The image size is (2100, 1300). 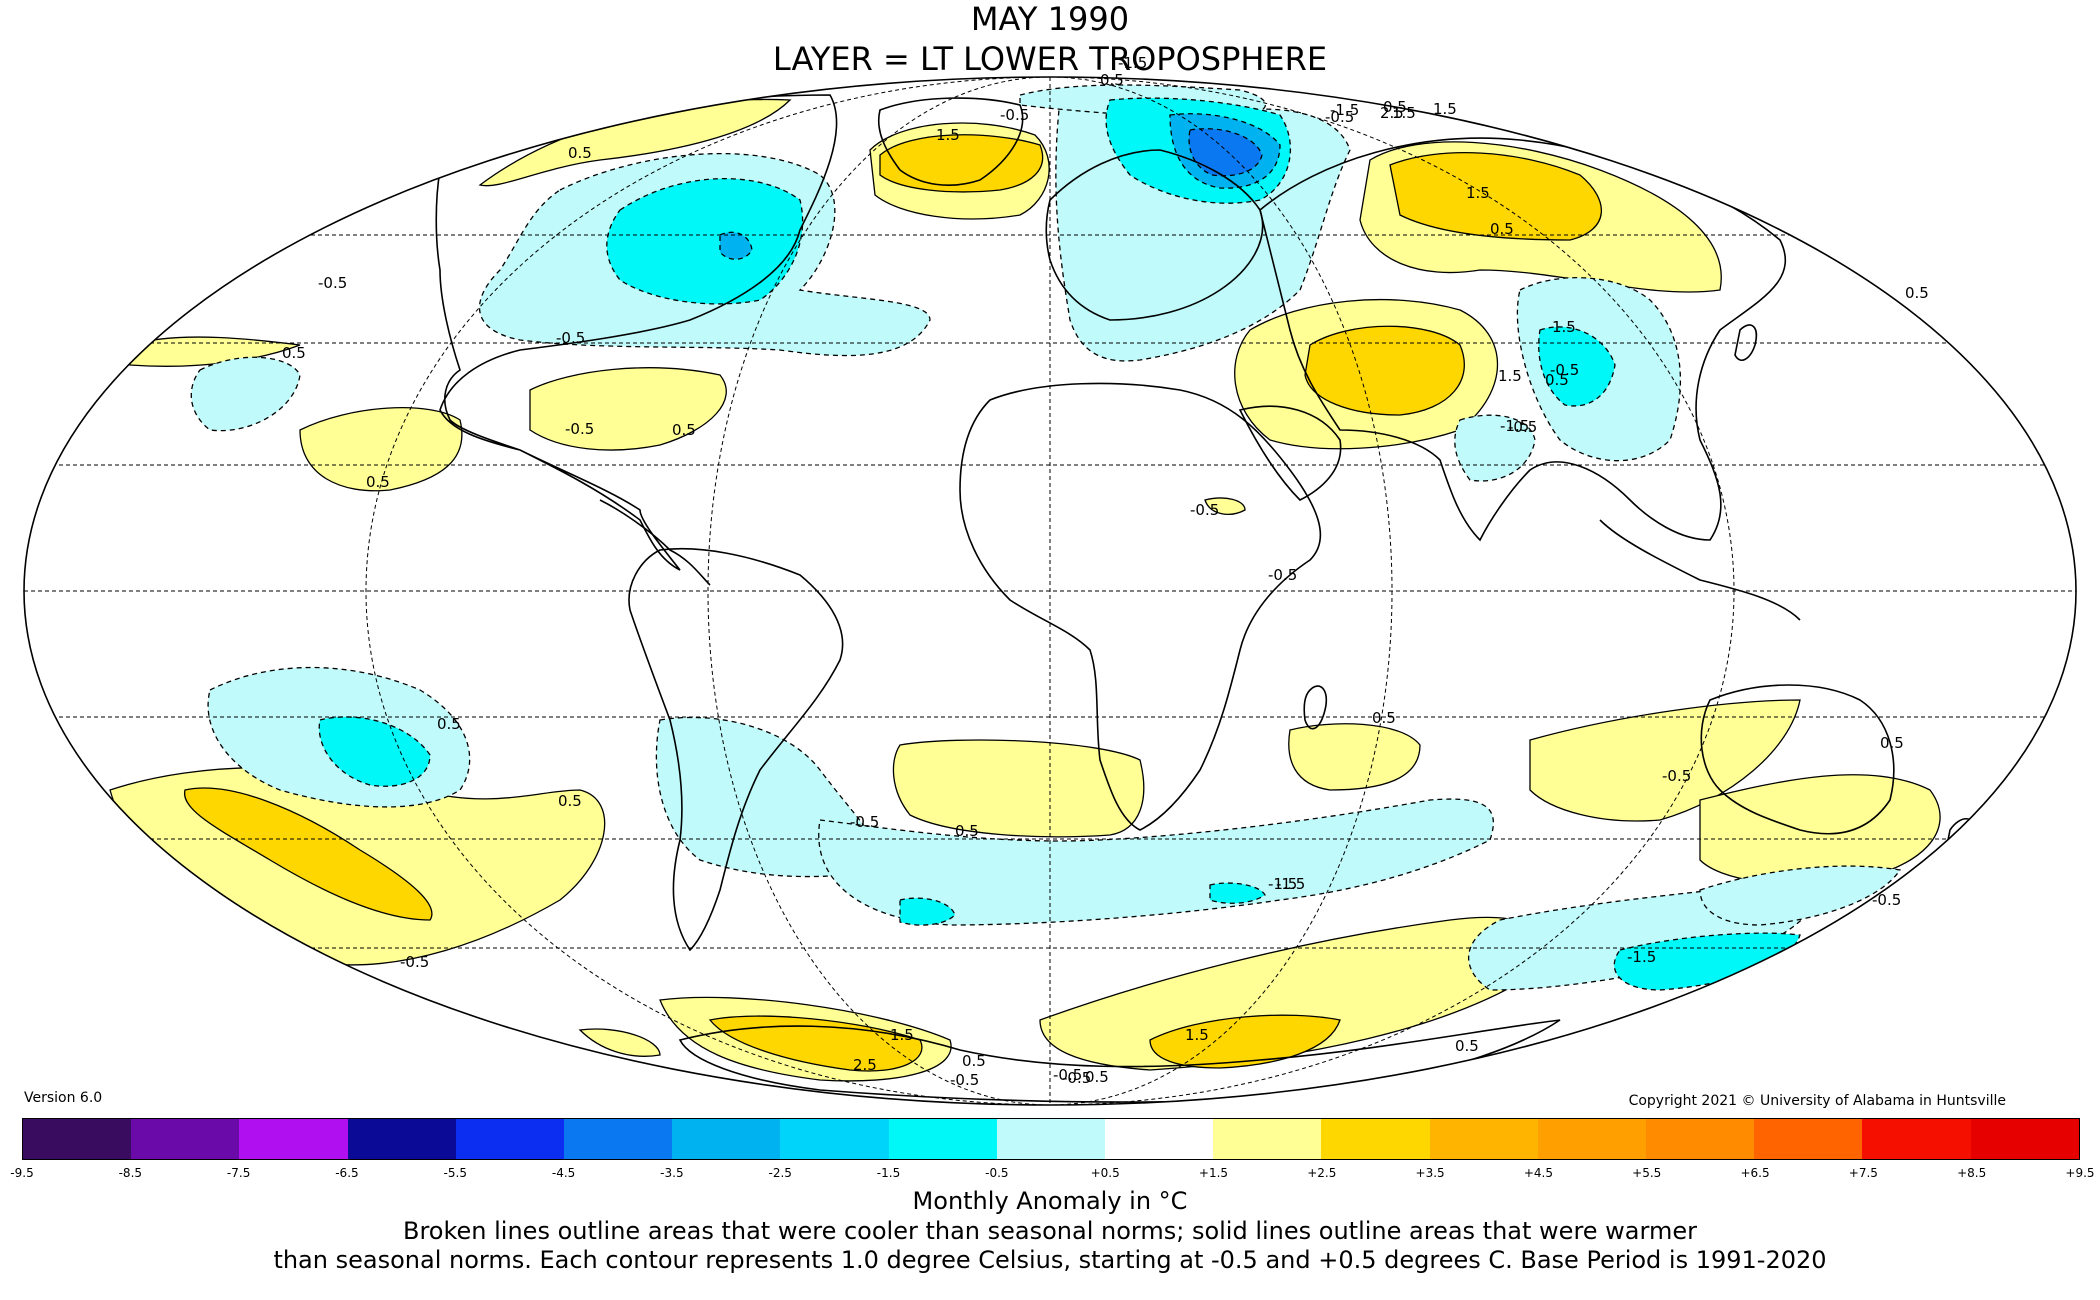 I want to click on map-title: MAY 1990, so click(x=1050, y=19).